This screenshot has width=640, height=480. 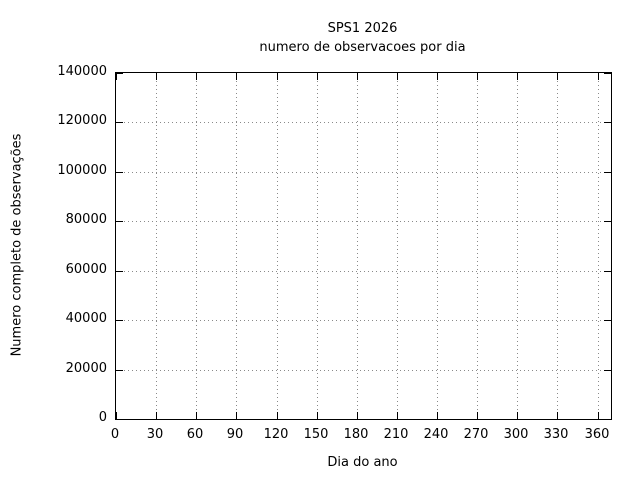 I want to click on x-tick-label: 330, so click(x=556, y=434).